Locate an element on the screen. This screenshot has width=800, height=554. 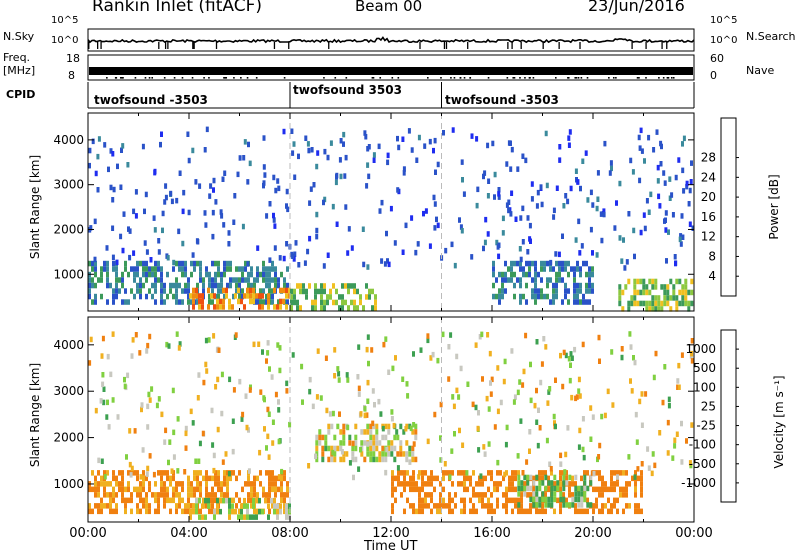
frequency-band is located at coordinates (391, 71).